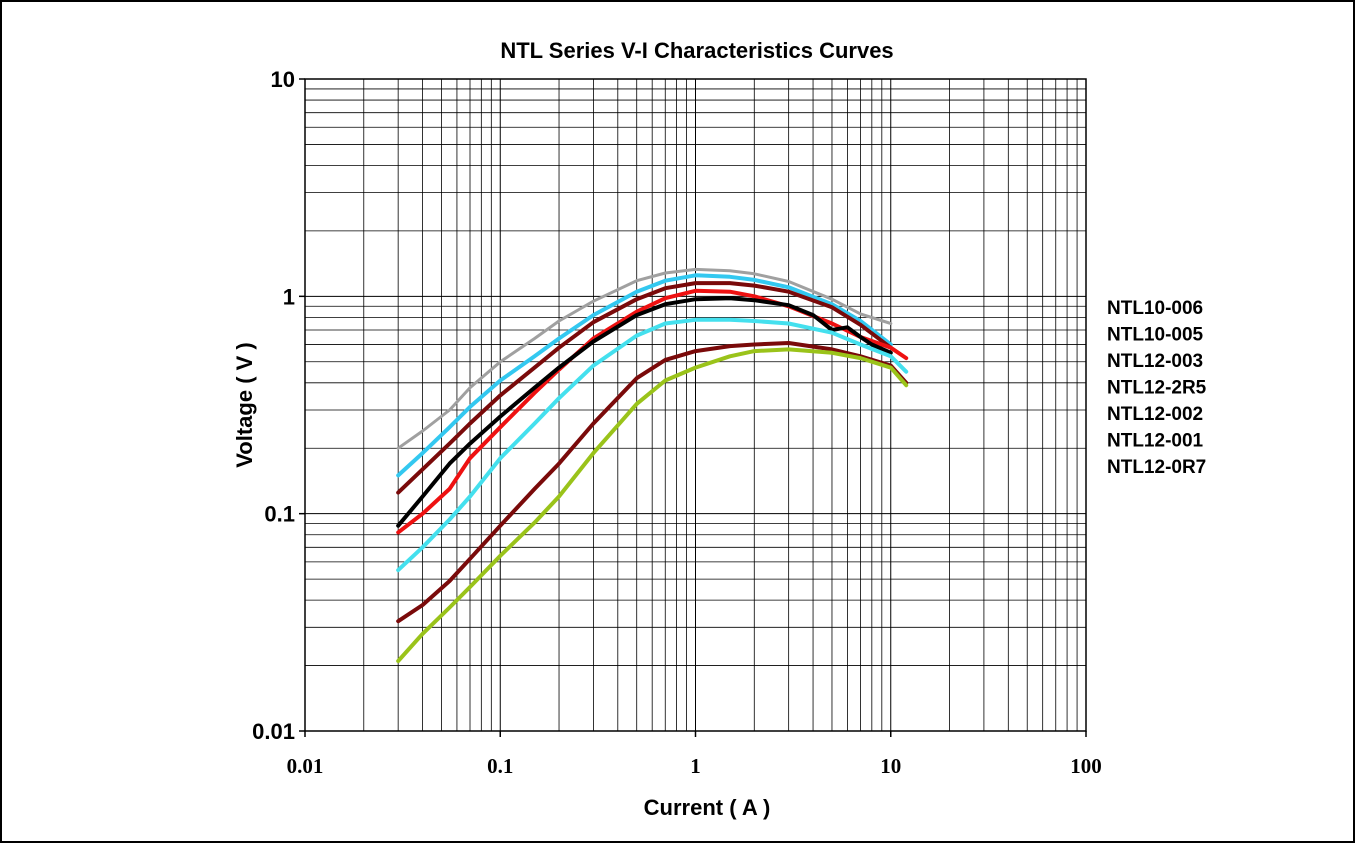 The height and width of the screenshot is (843, 1355). I want to click on legend-item: NTL10-005, so click(1155, 335).